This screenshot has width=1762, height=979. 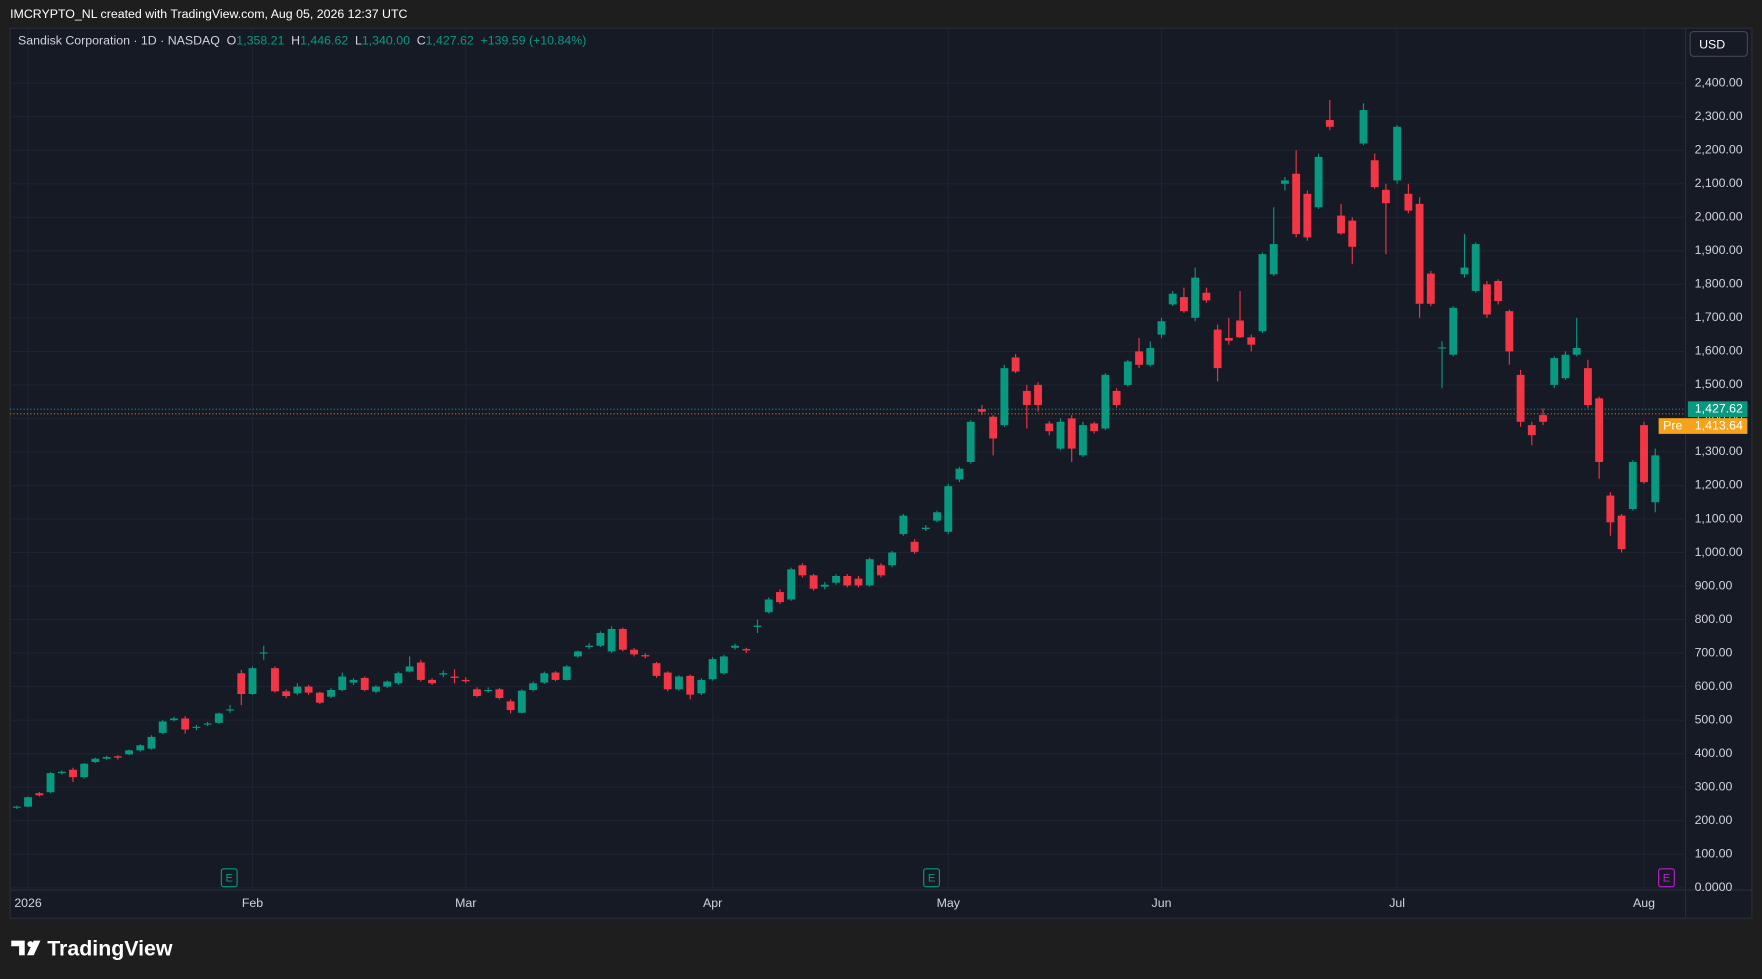 What do you see at coordinates (110, 948) in the screenshot?
I see `brand: TradingView` at bounding box center [110, 948].